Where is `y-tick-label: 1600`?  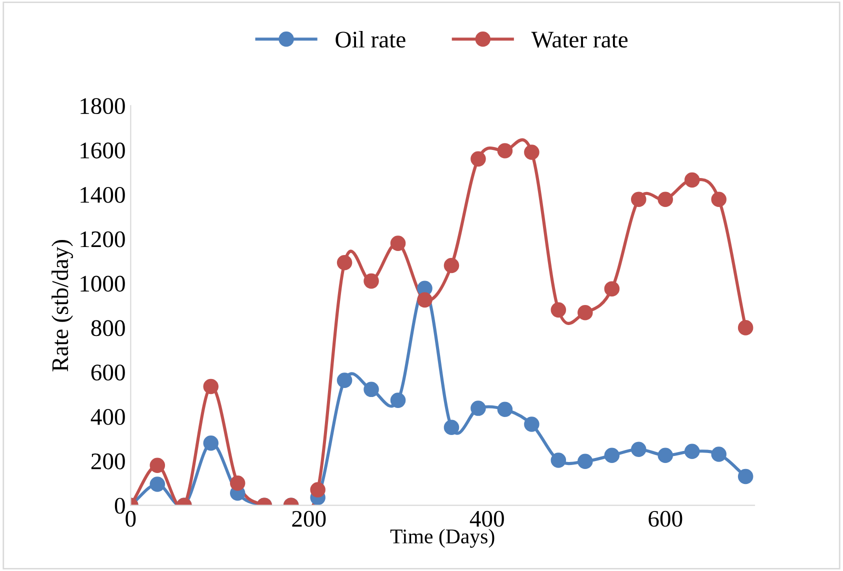
y-tick-label: 1600 is located at coordinates (102, 150).